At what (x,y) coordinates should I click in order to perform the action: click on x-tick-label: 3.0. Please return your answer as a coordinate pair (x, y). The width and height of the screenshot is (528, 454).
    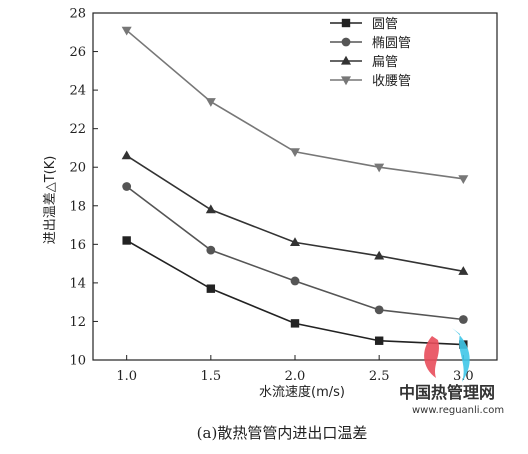
    Looking at the image, I should click on (463, 376).